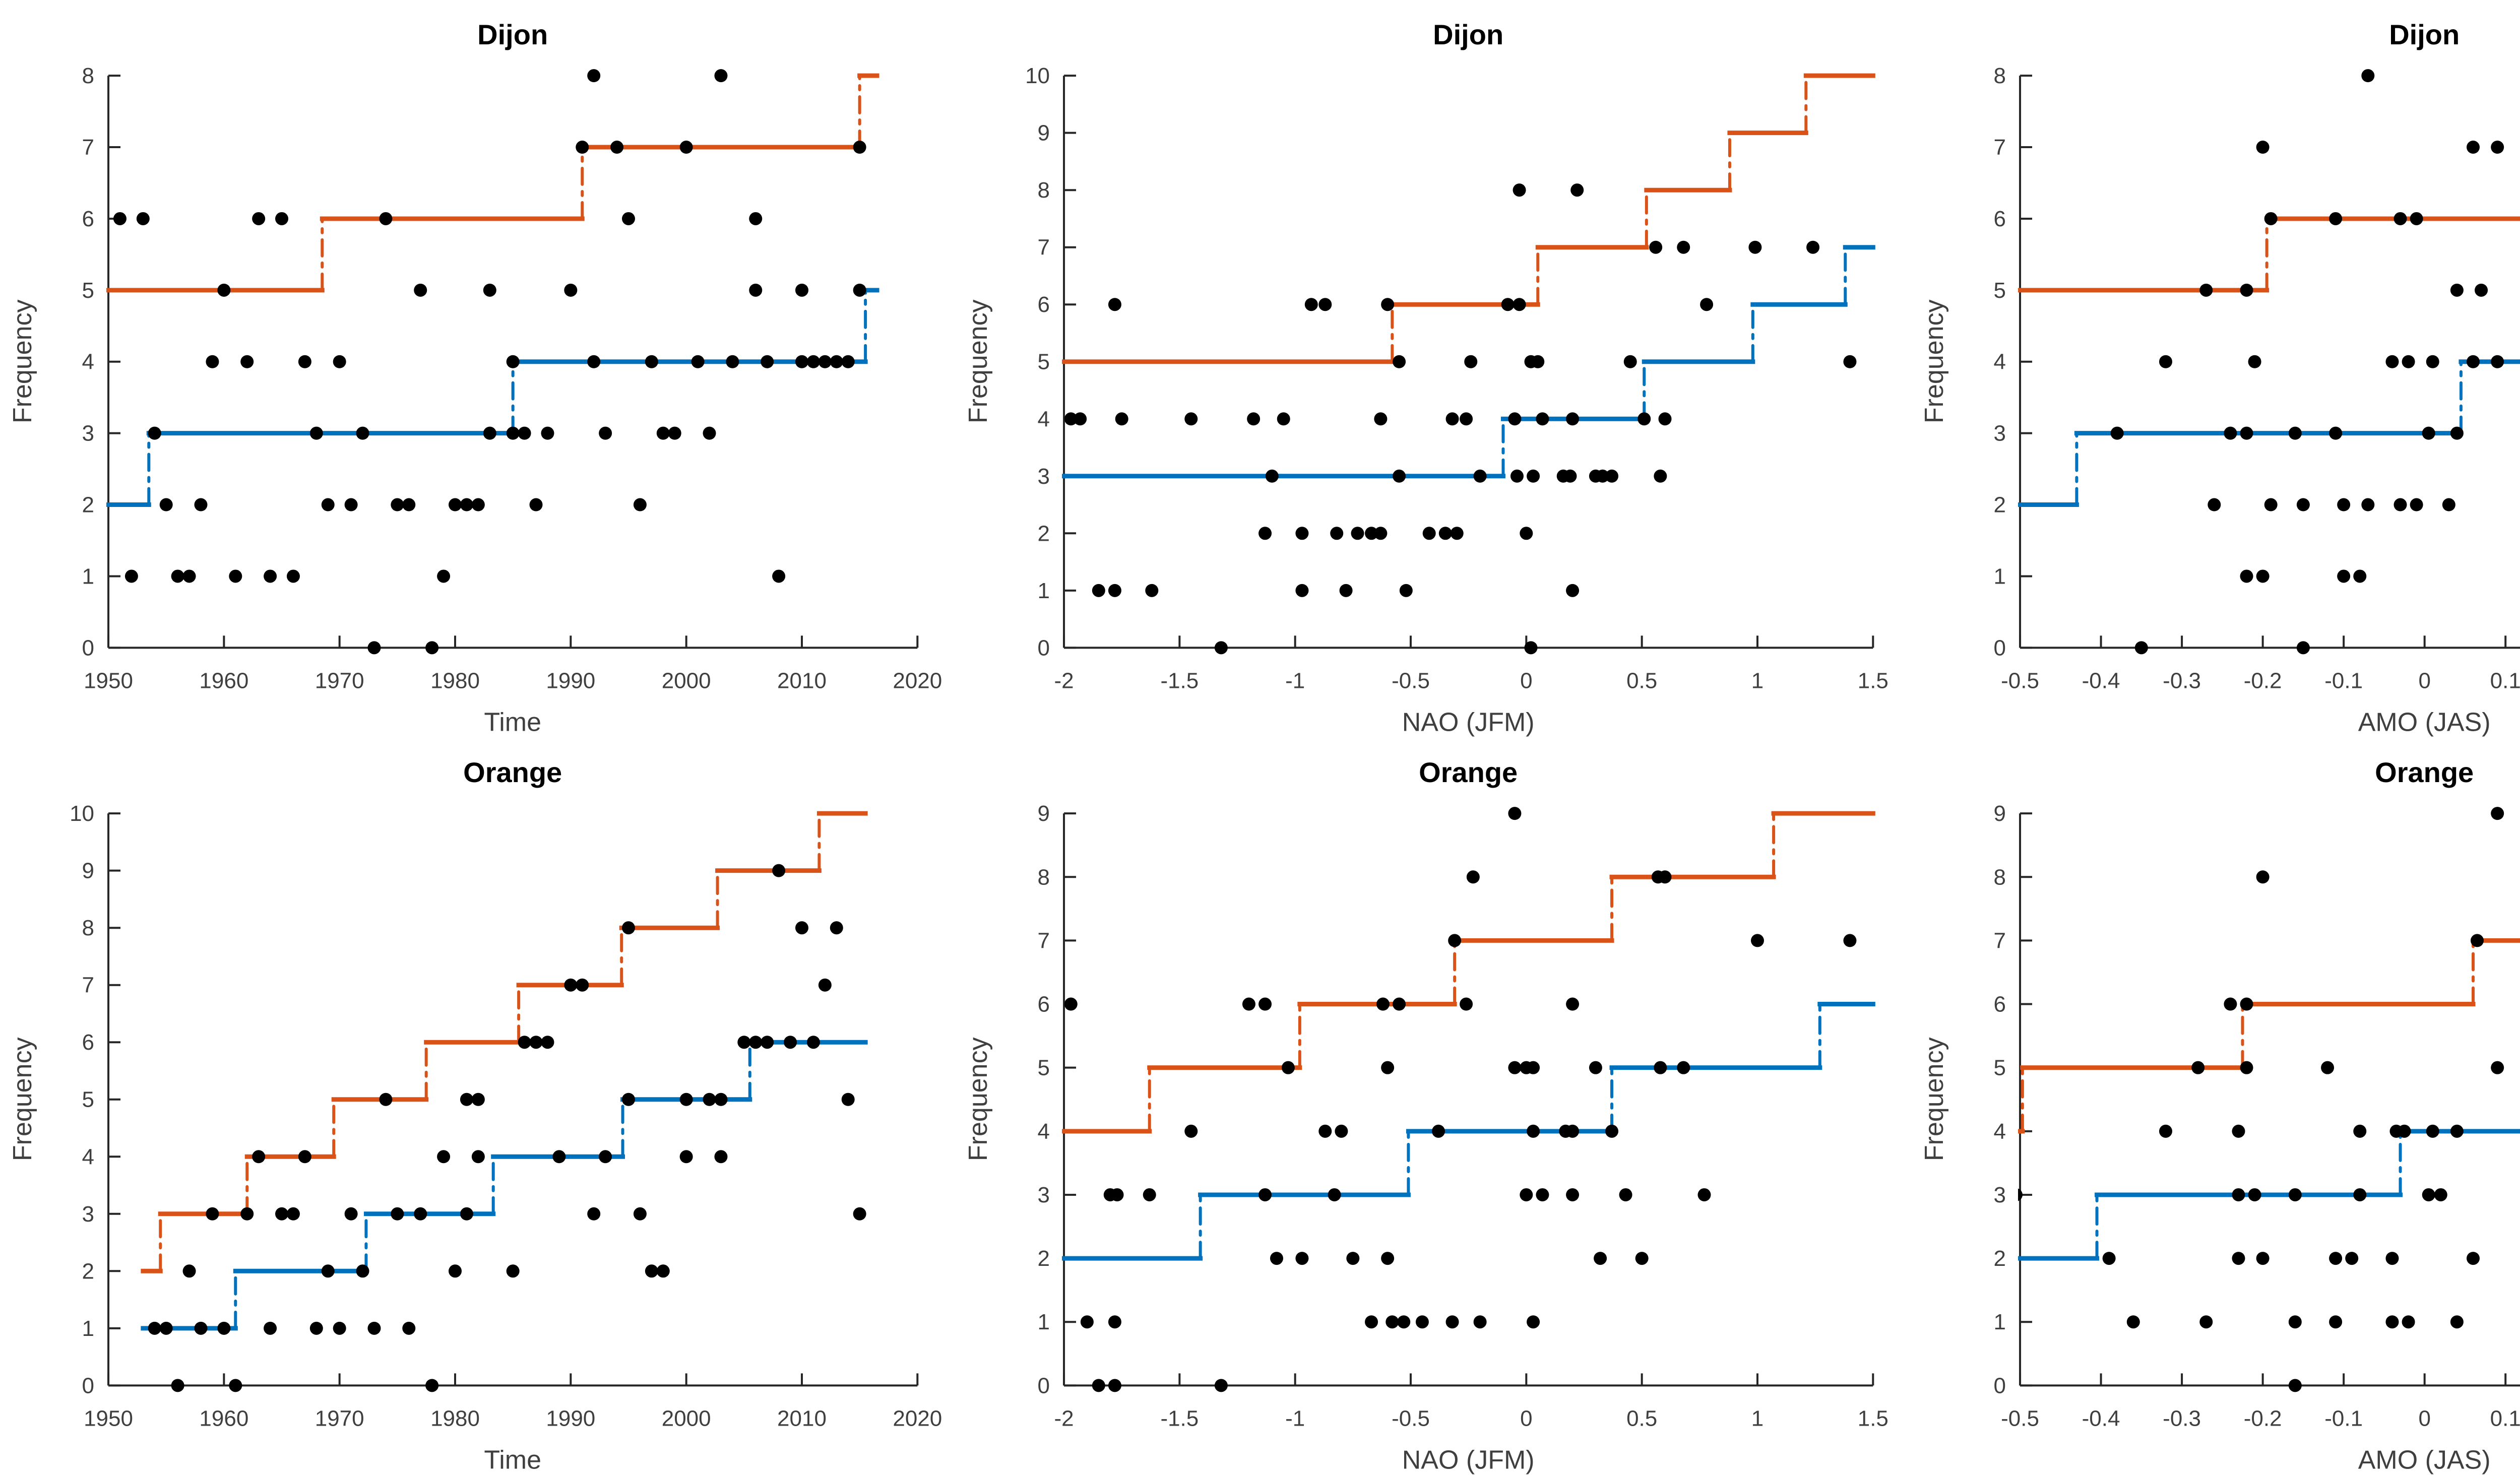  What do you see at coordinates (2182, 680) in the screenshot?
I see `x-tick-label: -0.3` at bounding box center [2182, 680].